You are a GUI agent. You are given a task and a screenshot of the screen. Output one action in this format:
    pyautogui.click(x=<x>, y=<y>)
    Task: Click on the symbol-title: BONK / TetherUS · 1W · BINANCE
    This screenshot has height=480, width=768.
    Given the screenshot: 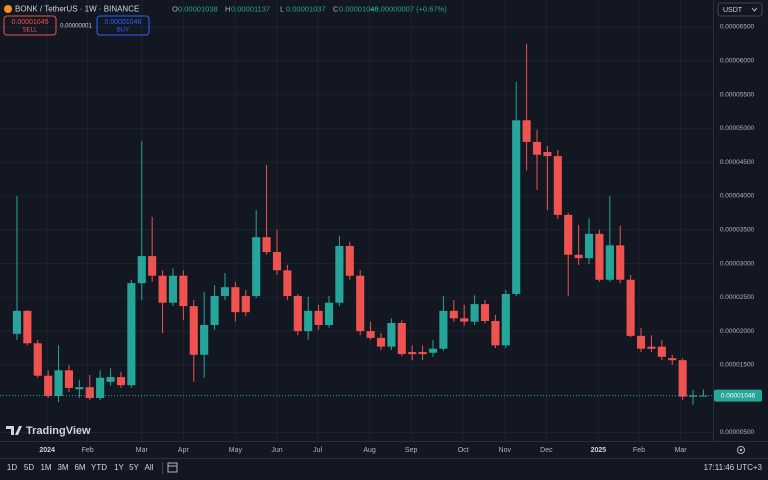 What is the action you would take?
    pyautogui.click(x=77, y=9)
    